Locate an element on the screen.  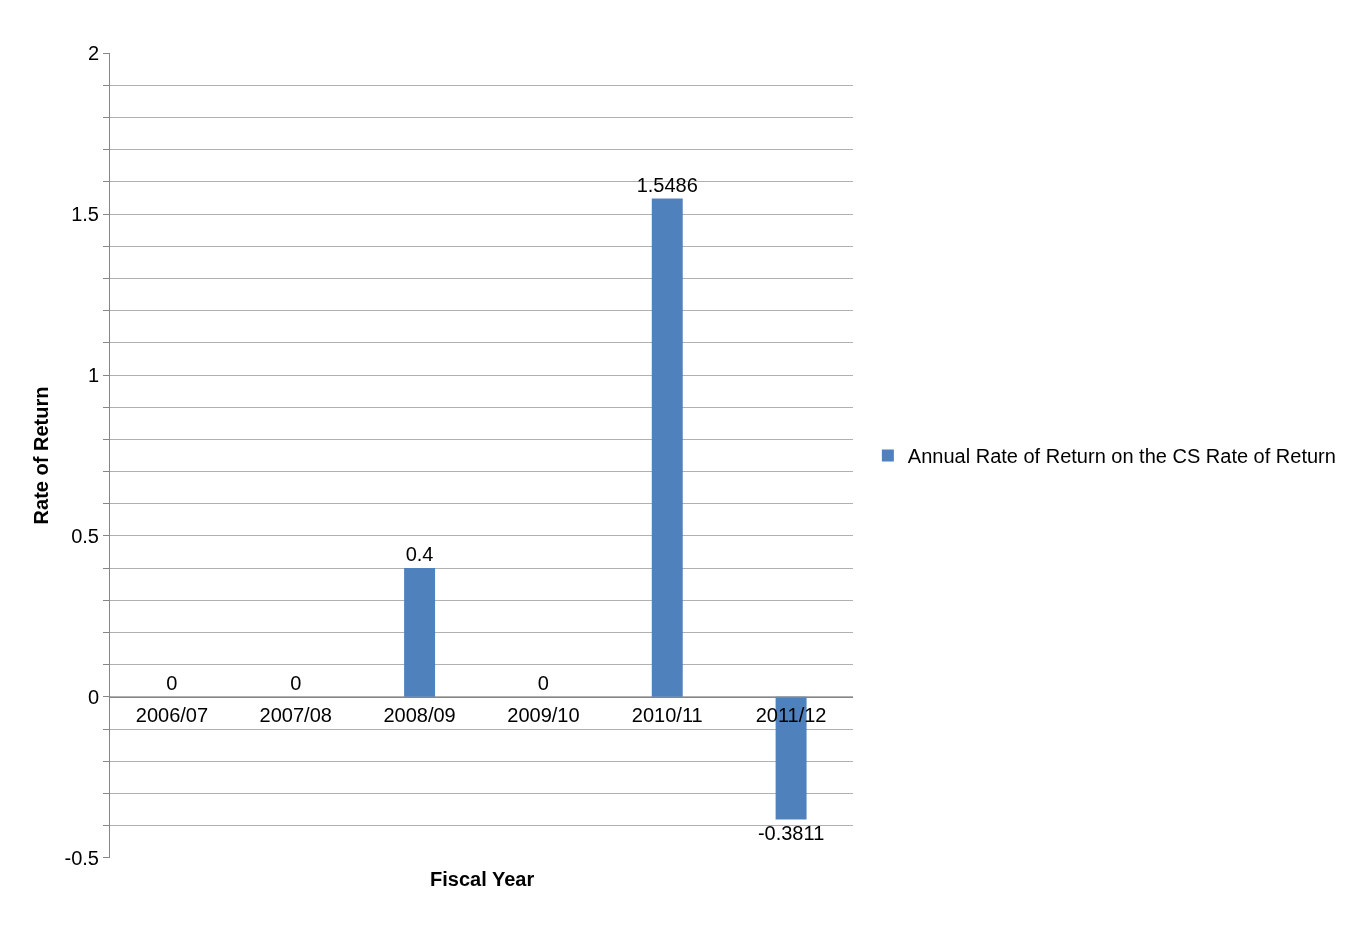
y-tick-label: 1 is located at coordinates (93, 375).